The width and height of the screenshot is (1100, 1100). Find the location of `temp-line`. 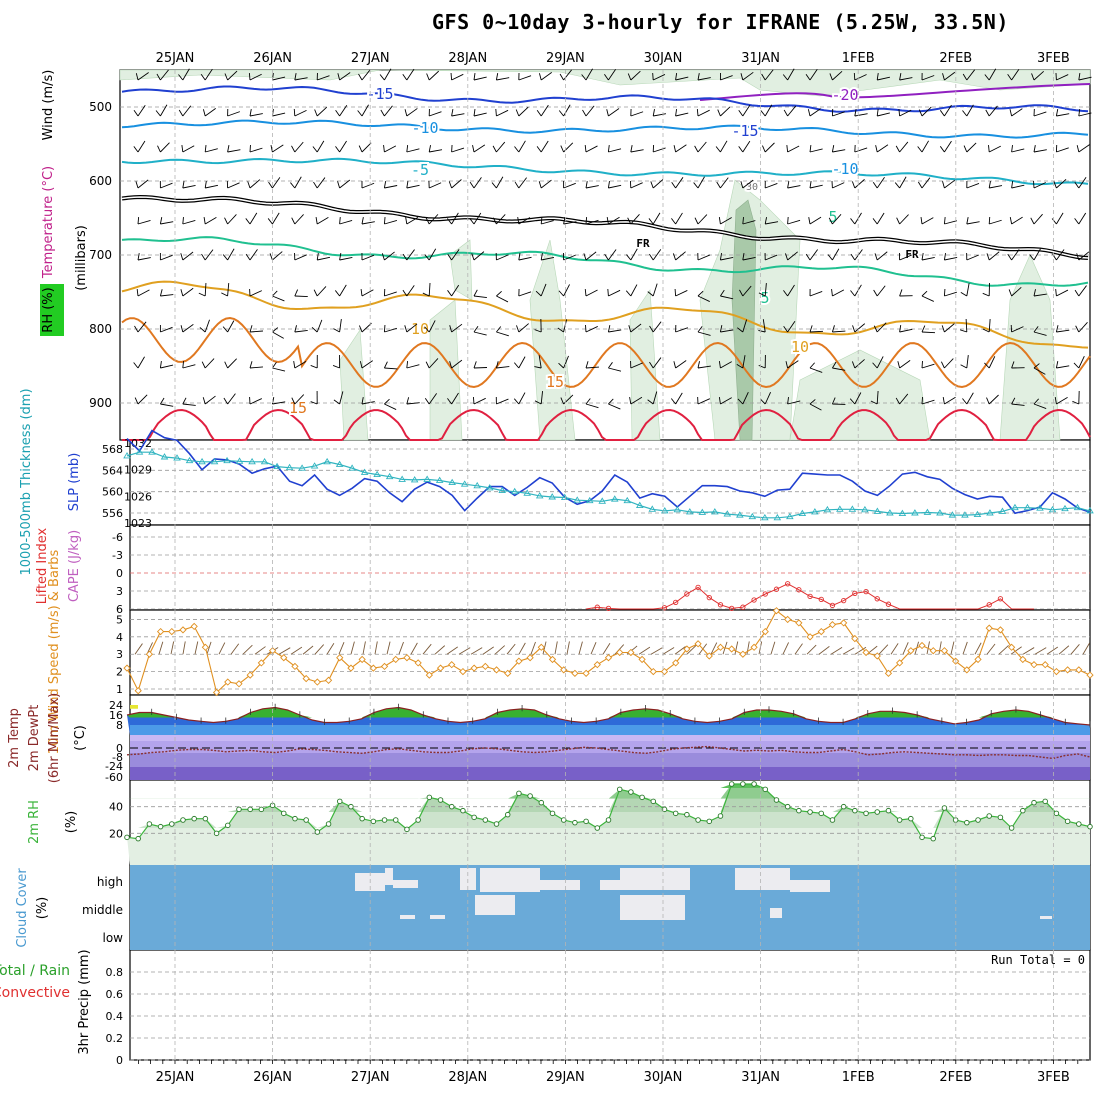

temp-line is located at coordinates (608, 716).